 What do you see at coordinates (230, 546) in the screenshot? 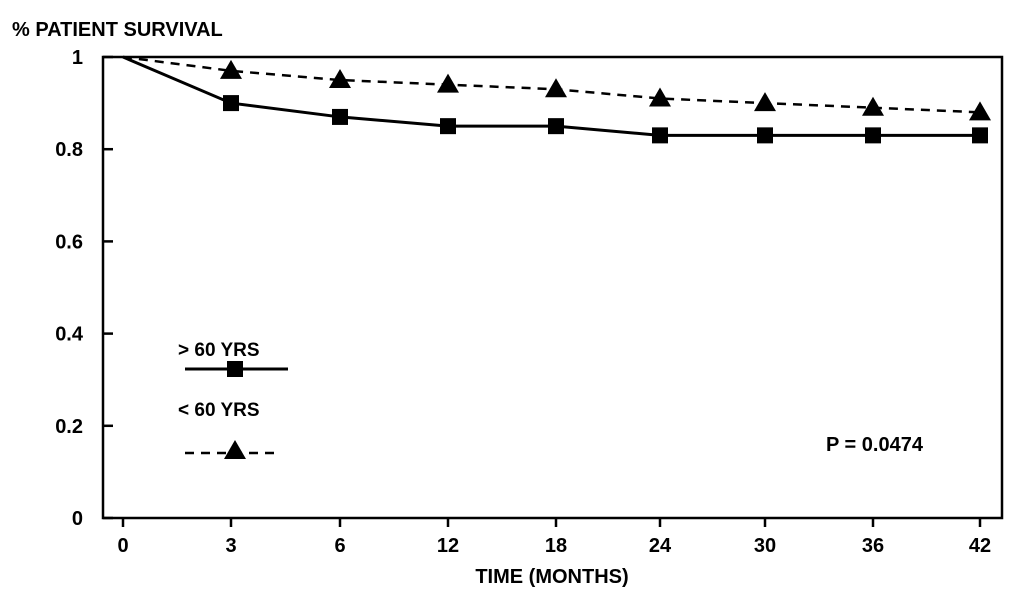
I see `x-tick-label-1: 3` at bounding box center [230, 546].